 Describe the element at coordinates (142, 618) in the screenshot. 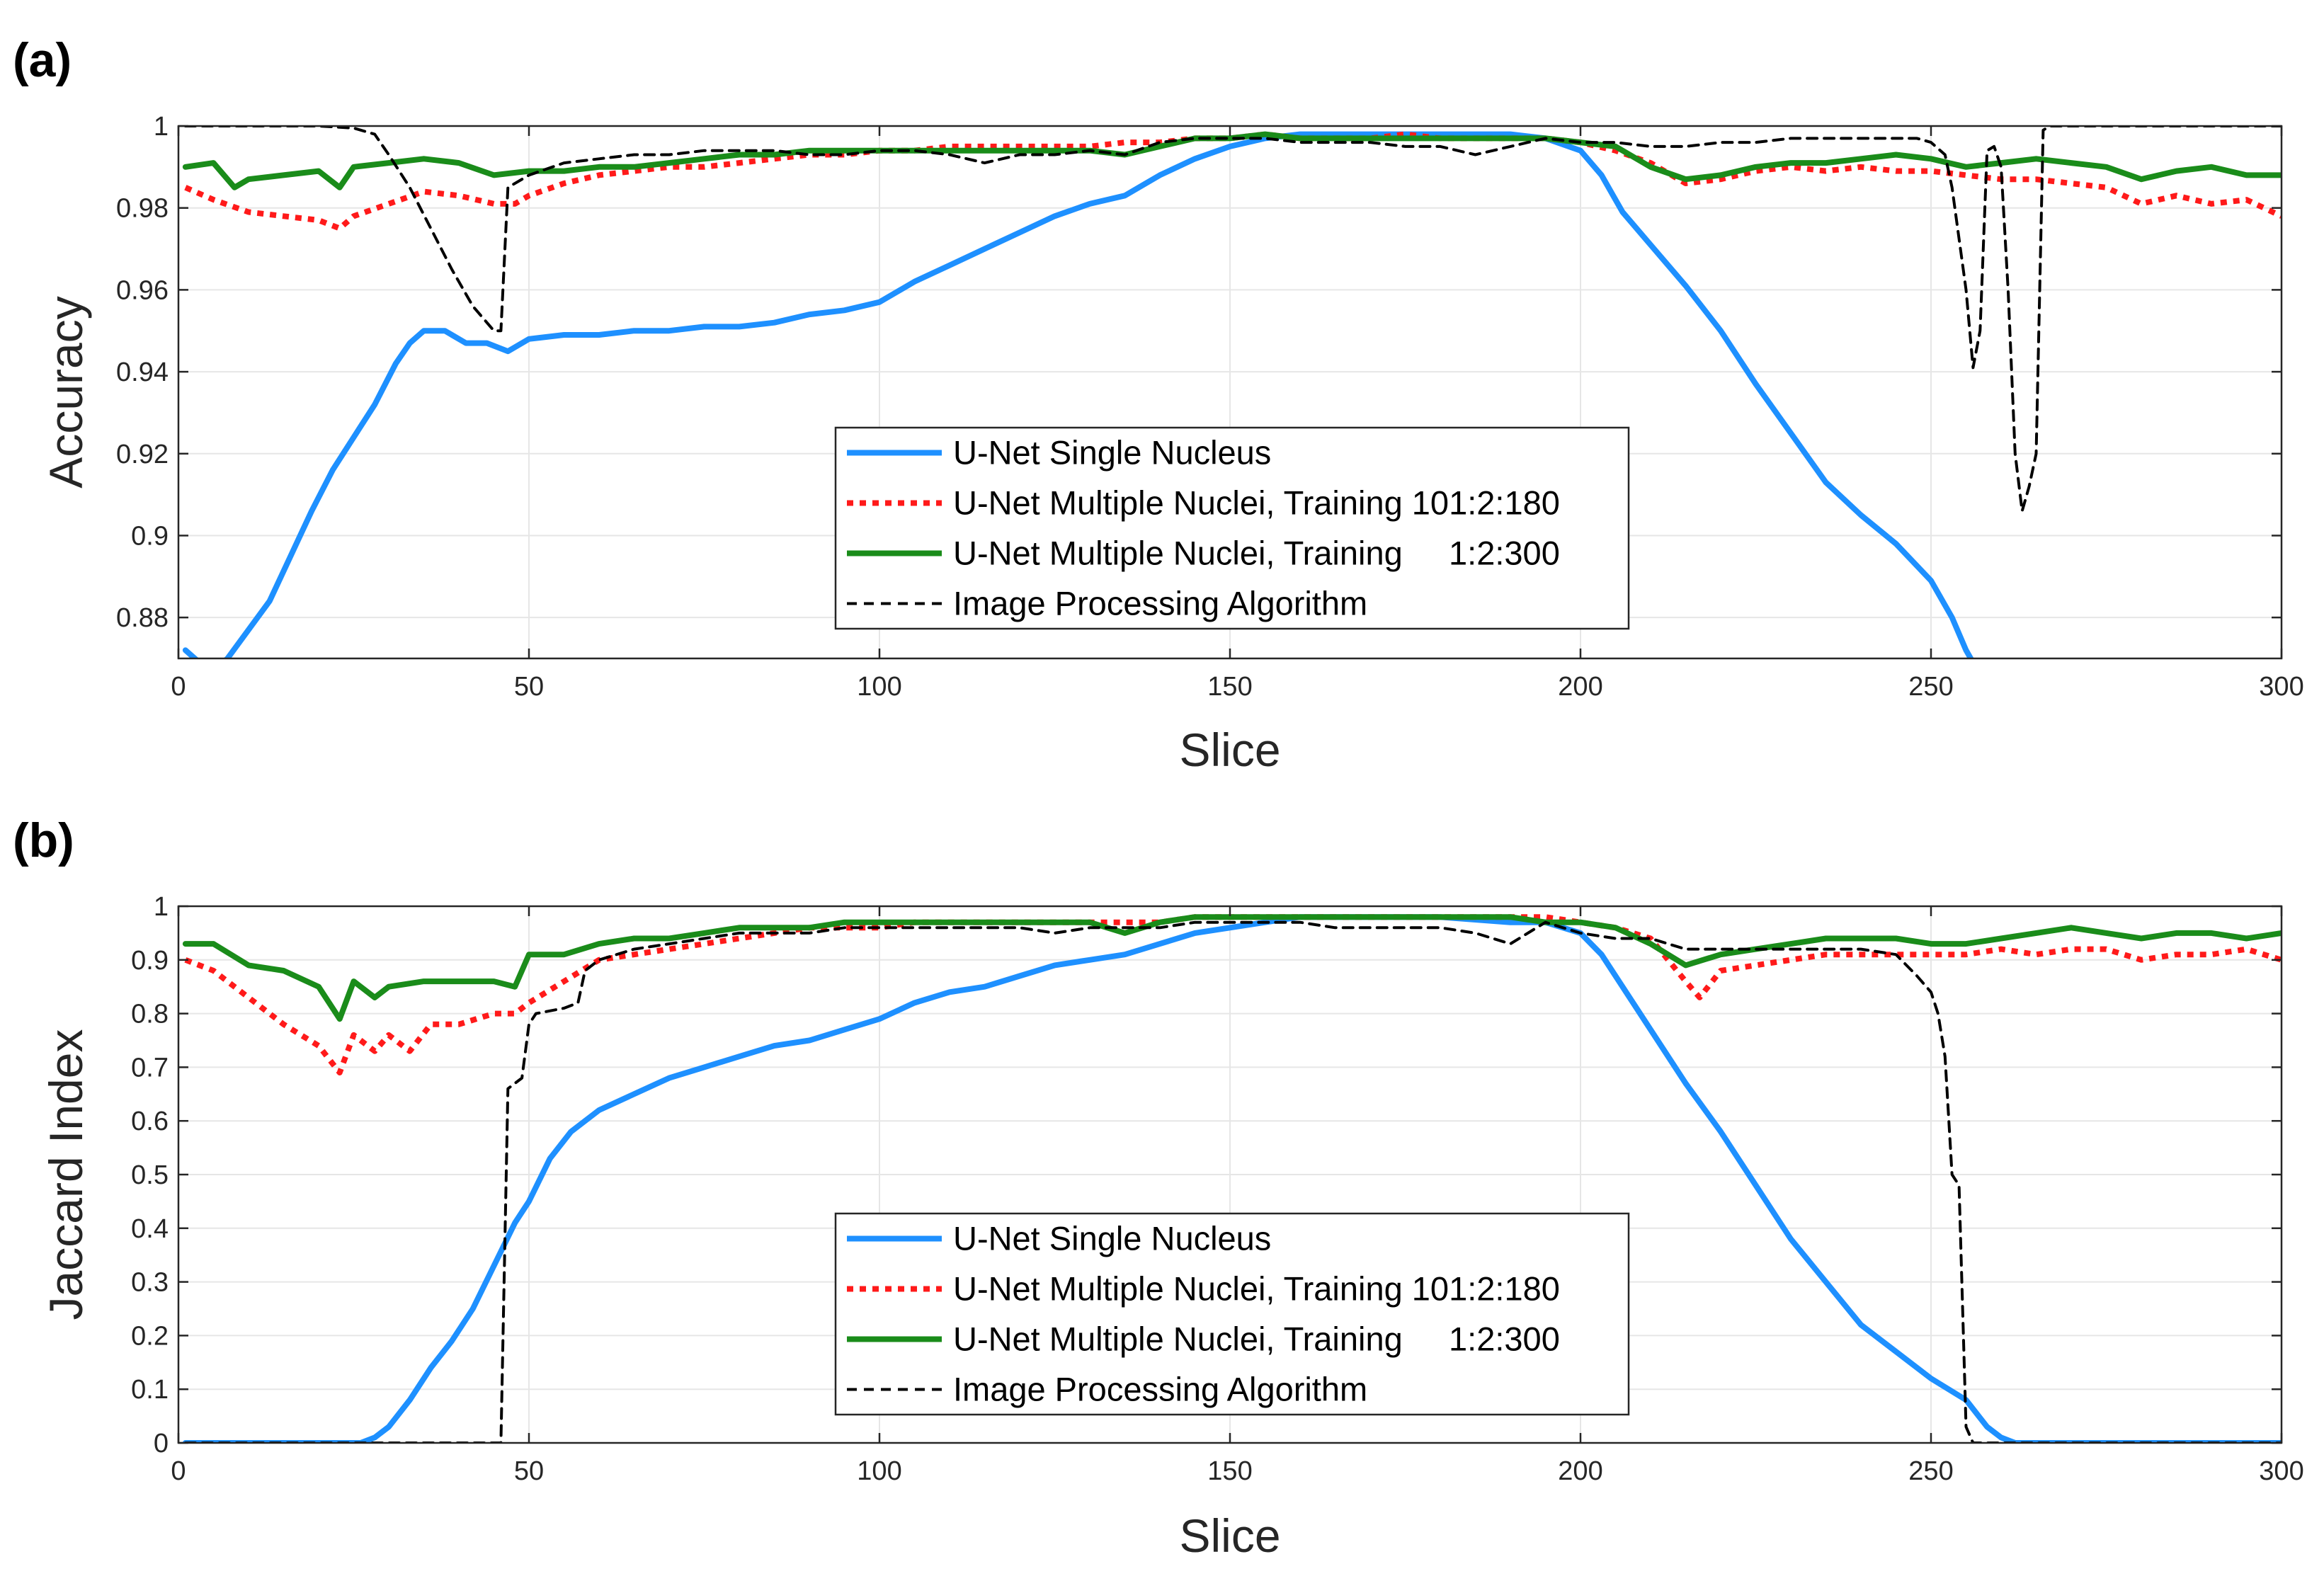

I see `y-tick-label: 0.88` at that location.